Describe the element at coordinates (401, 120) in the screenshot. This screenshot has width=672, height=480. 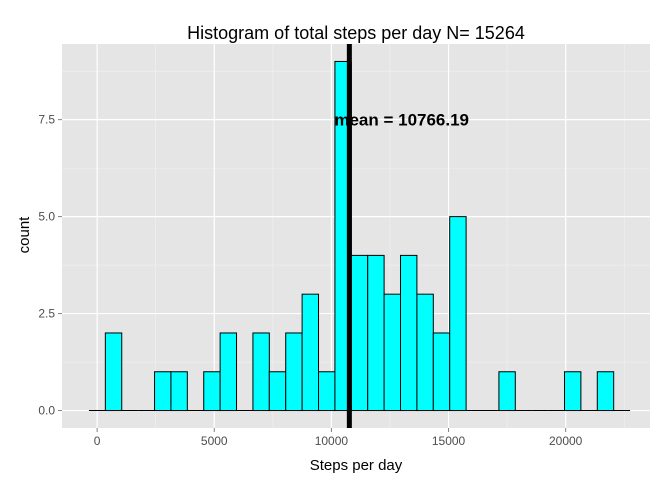
I see `mean-annotation: mean = 10766.19` at that location.